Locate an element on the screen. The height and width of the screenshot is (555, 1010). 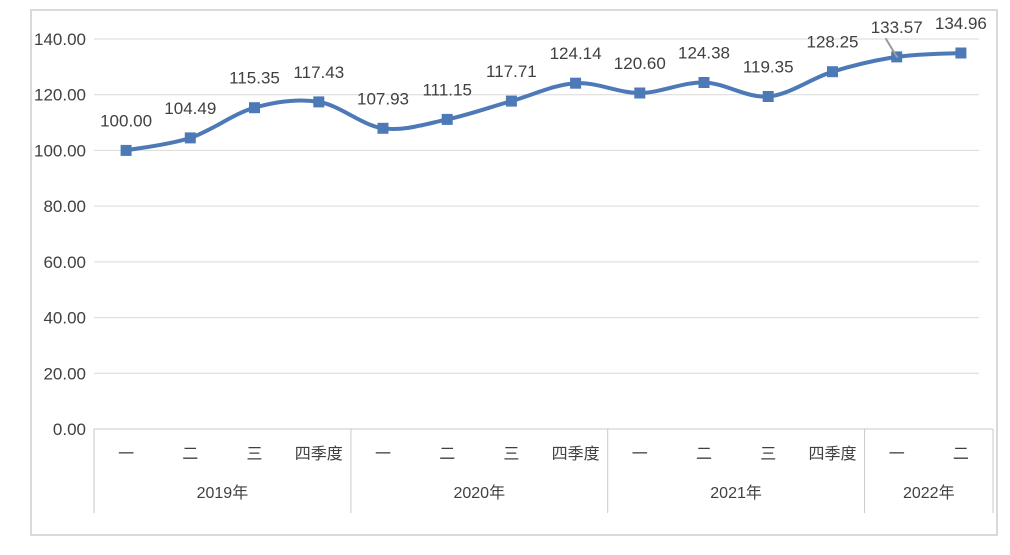
data-point-label: 120.60 is located at coordinates (640, 63).